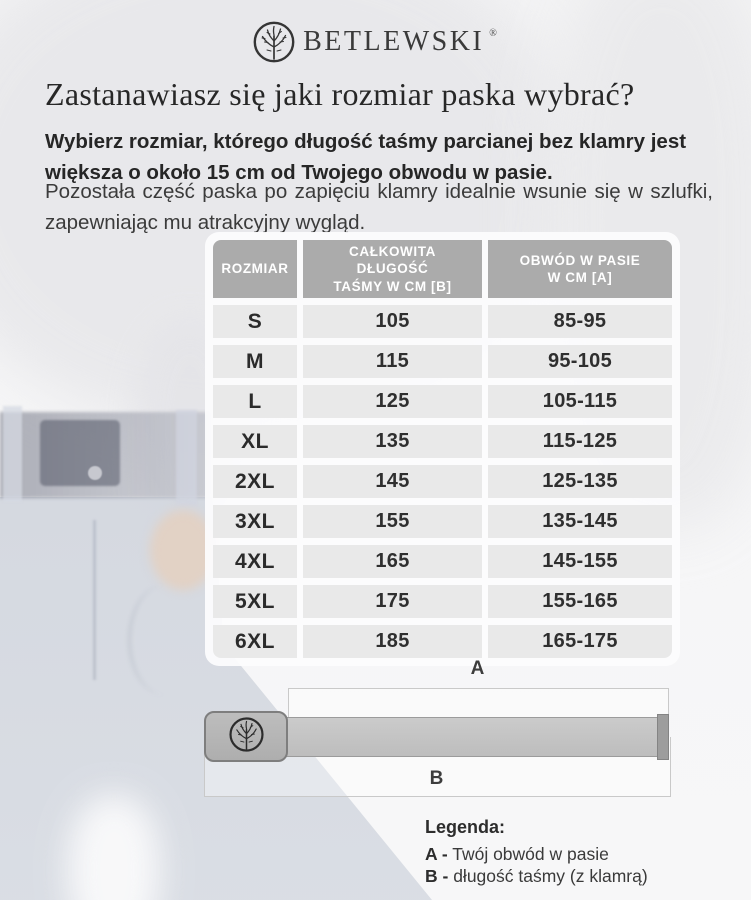  I want to click on size-table-cell: 105, so click(392, 321).